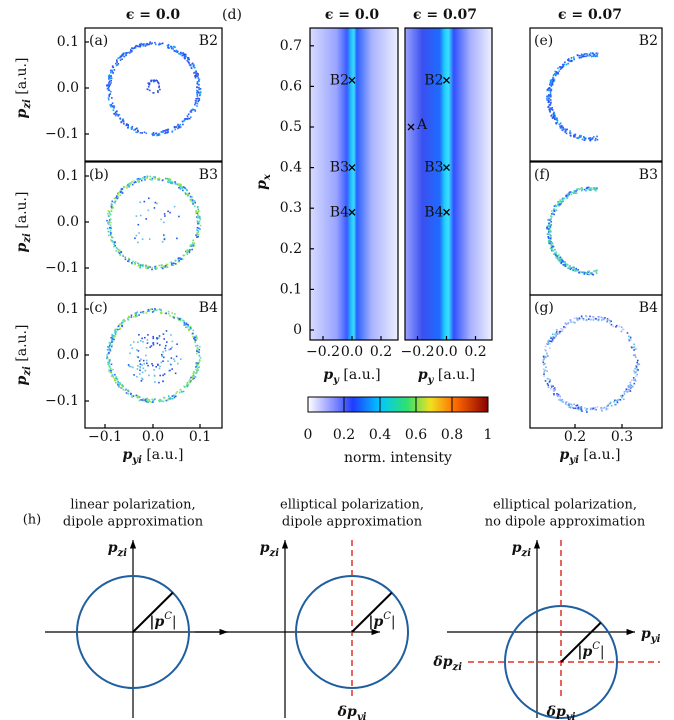 This screenshot has width=674, height=720. Describe the element at coordinates (113, 548) in the screenshot. I see `symbol: p` at that location.